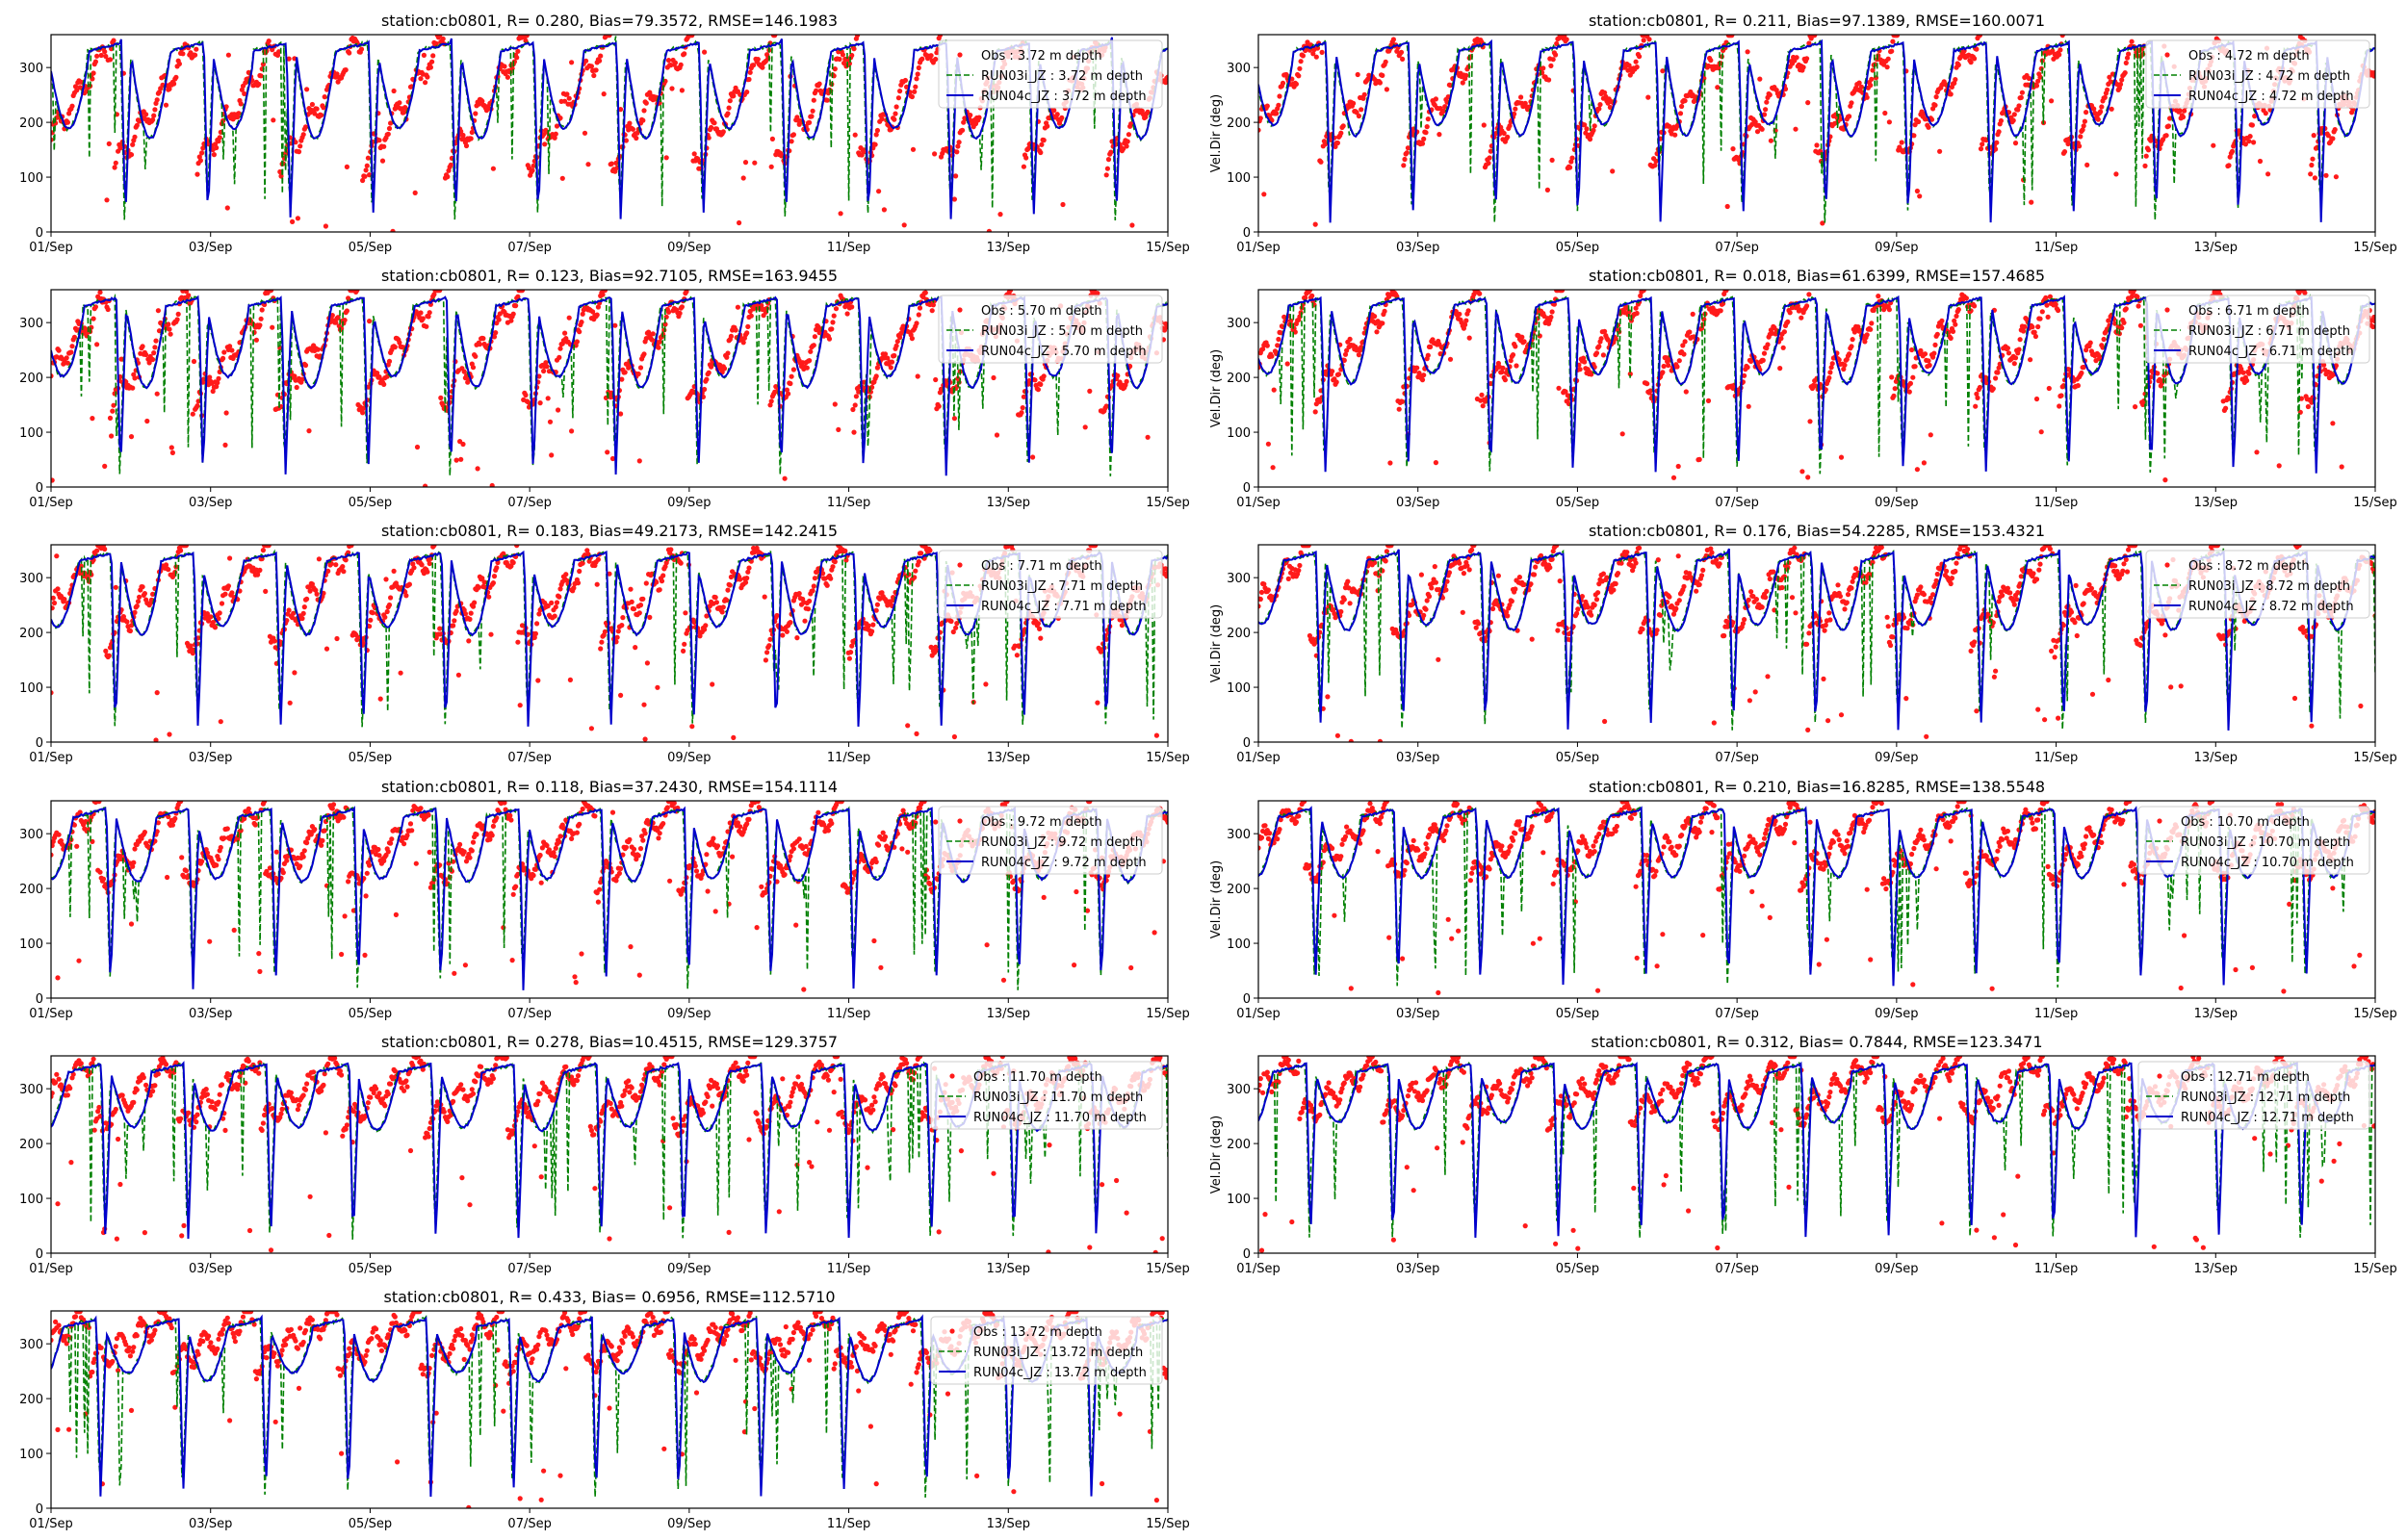 The height and width of the screenshot is (1540, 2407). Describe the element at coordinates (2216, 248) in the screenshot. I see `x-tick-label: 13/Sep` at that location.